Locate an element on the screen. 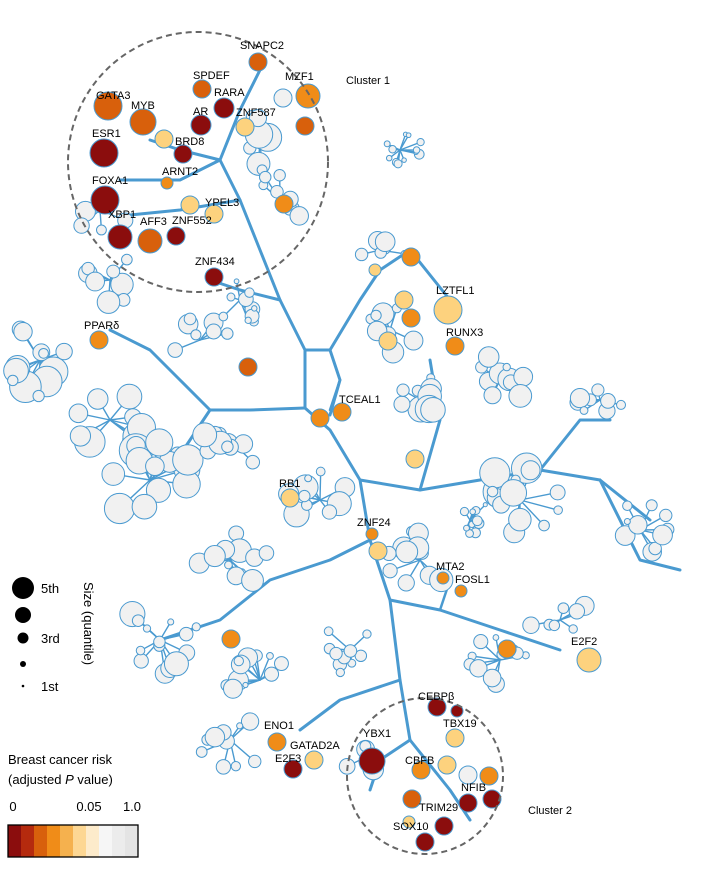  color-legend-title: Breast cancer risk is located at coordinates (60, 759).